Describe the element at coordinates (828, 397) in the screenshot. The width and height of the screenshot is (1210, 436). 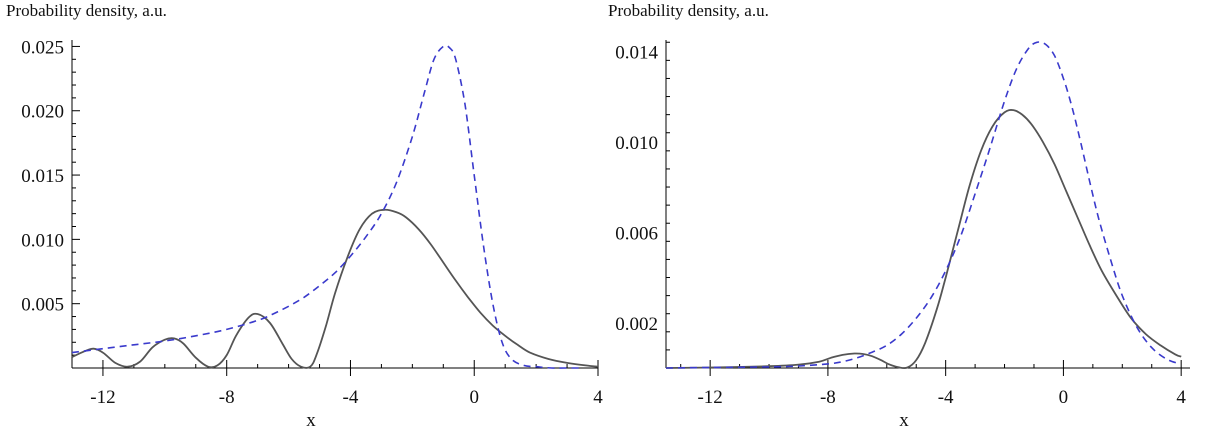
I see `chart-2-x-tick-label: -8` at that location.